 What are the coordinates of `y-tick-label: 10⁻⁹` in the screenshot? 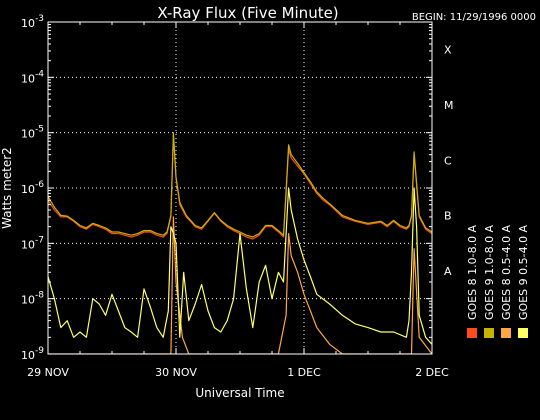 It's located at (32, 354).